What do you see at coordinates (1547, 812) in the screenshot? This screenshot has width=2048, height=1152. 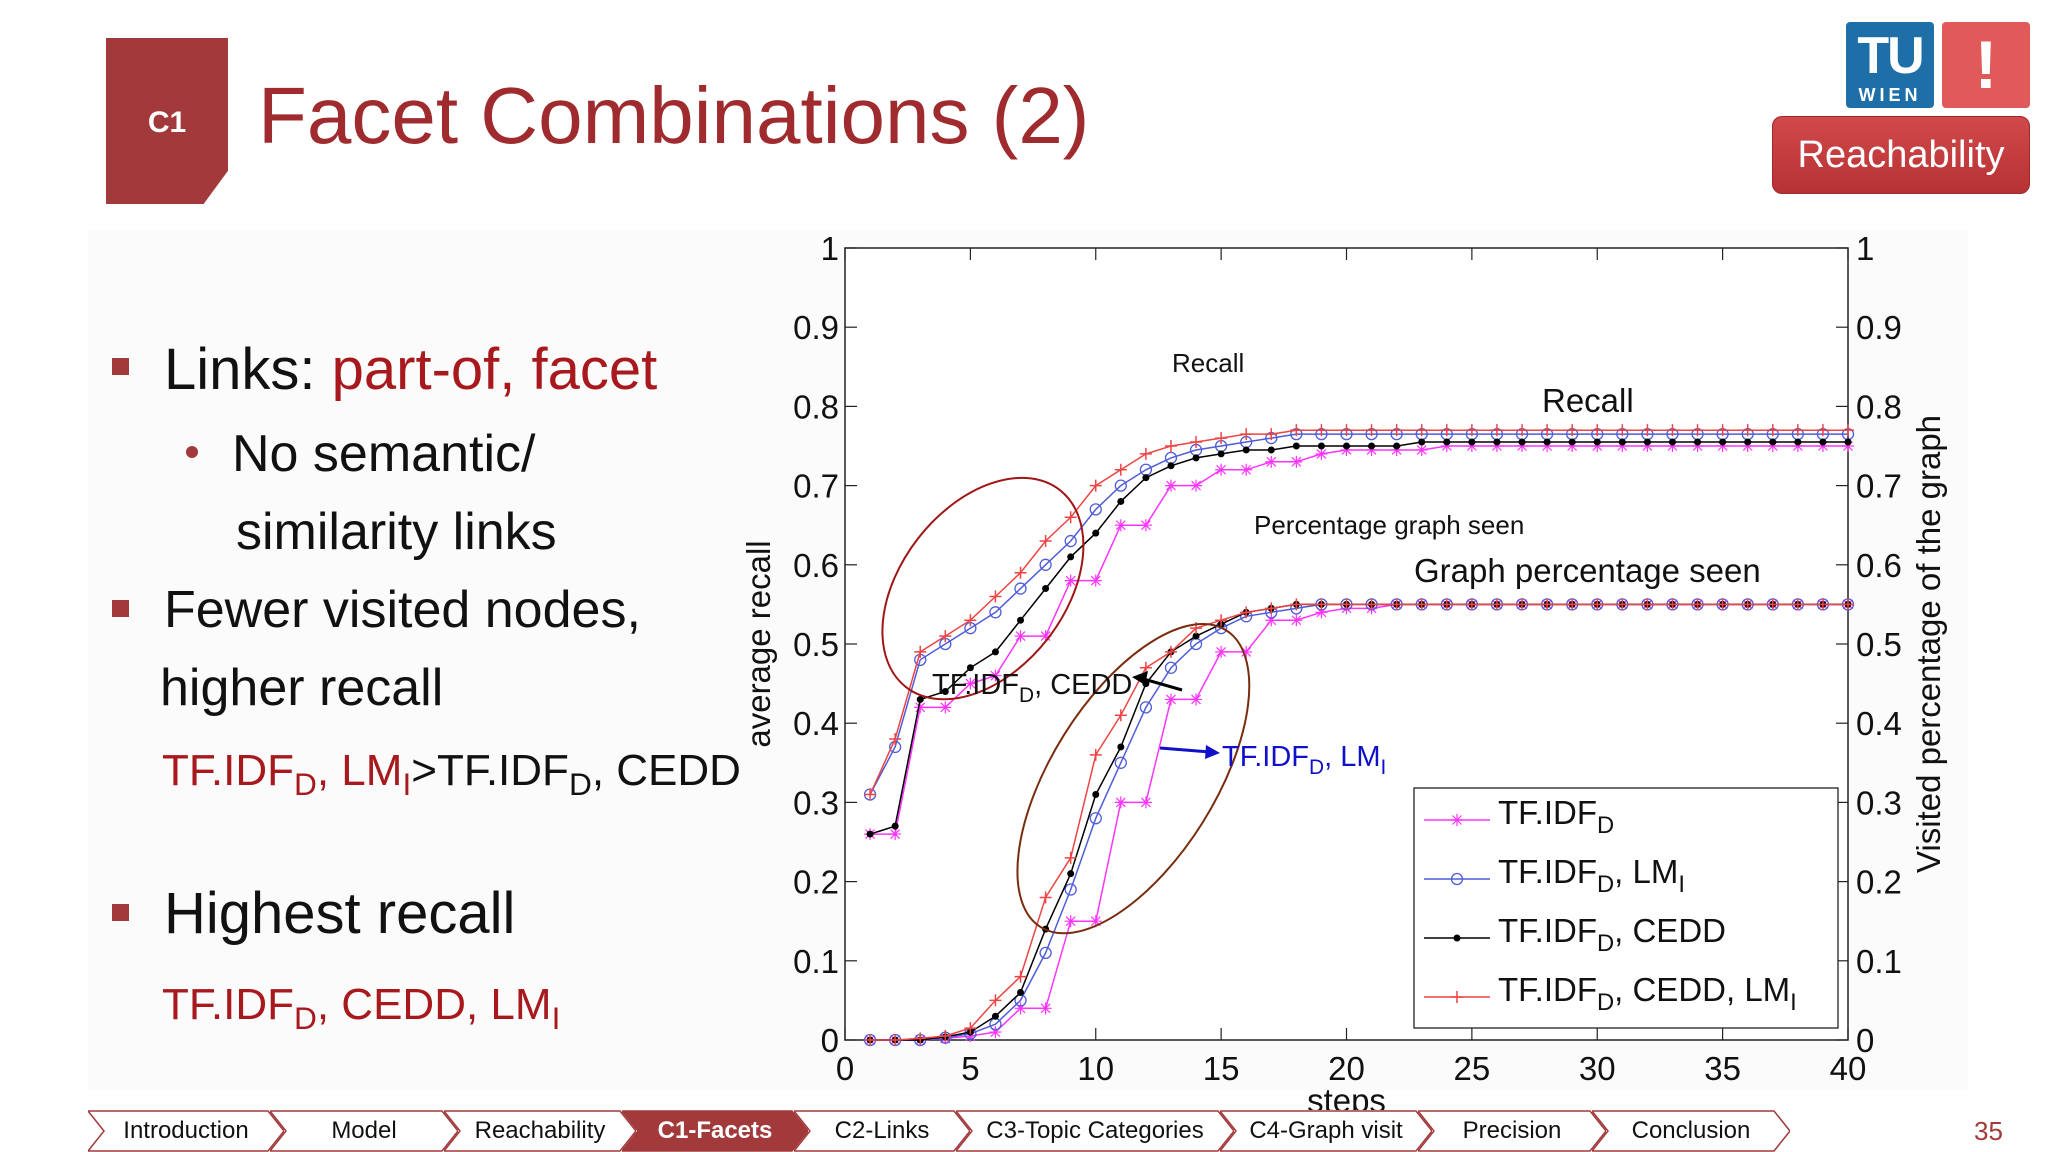 I see `legend-label-0-part: TF.IDF` at bounding box center [1547, 812].